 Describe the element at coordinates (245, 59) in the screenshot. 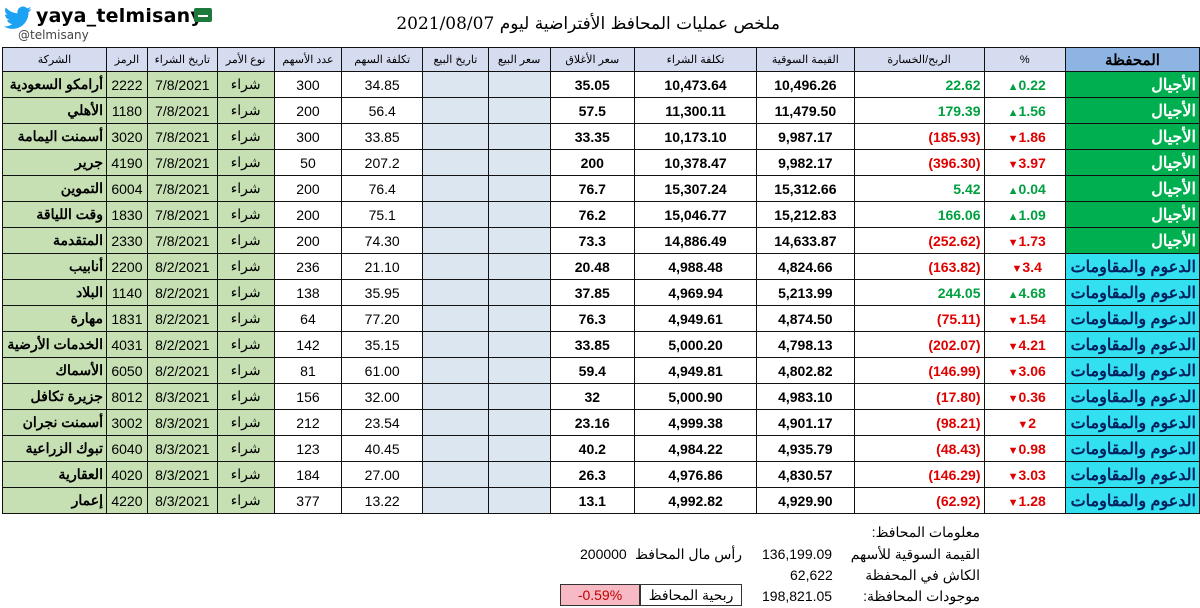

I see `col-order-type: نوع الأمر` at that location.